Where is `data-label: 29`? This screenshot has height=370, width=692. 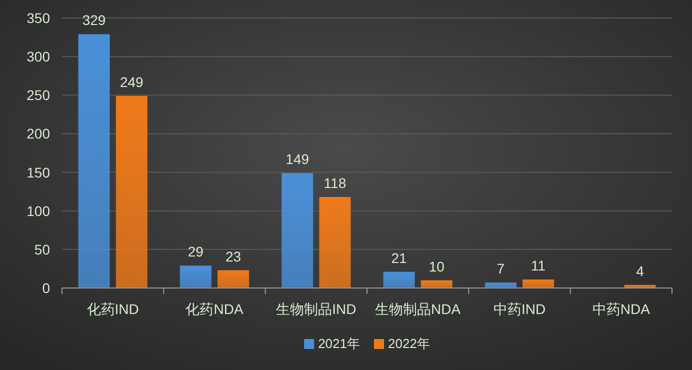
data-label: 29 is located at coordinates (196, 252).